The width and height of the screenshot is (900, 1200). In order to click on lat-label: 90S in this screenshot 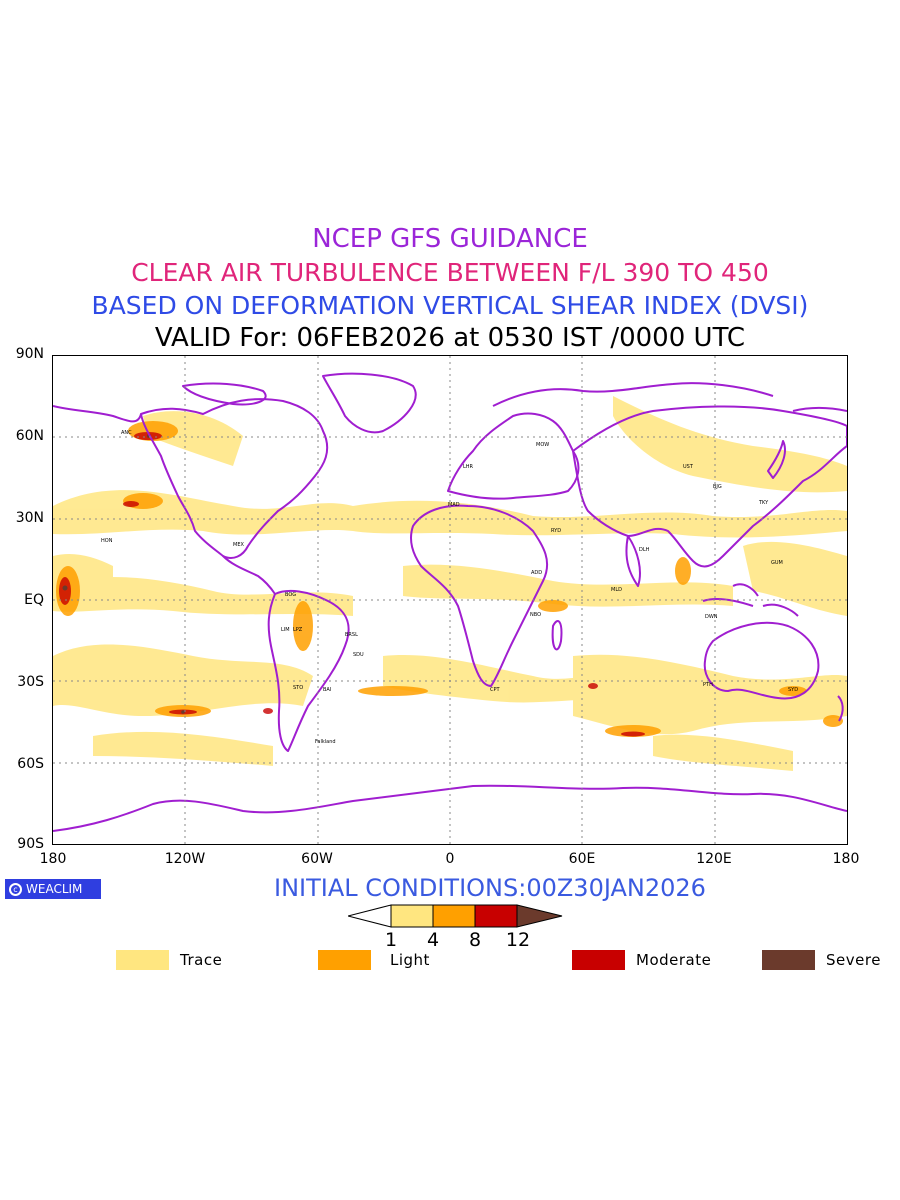, I will do `click(30, 844)`.